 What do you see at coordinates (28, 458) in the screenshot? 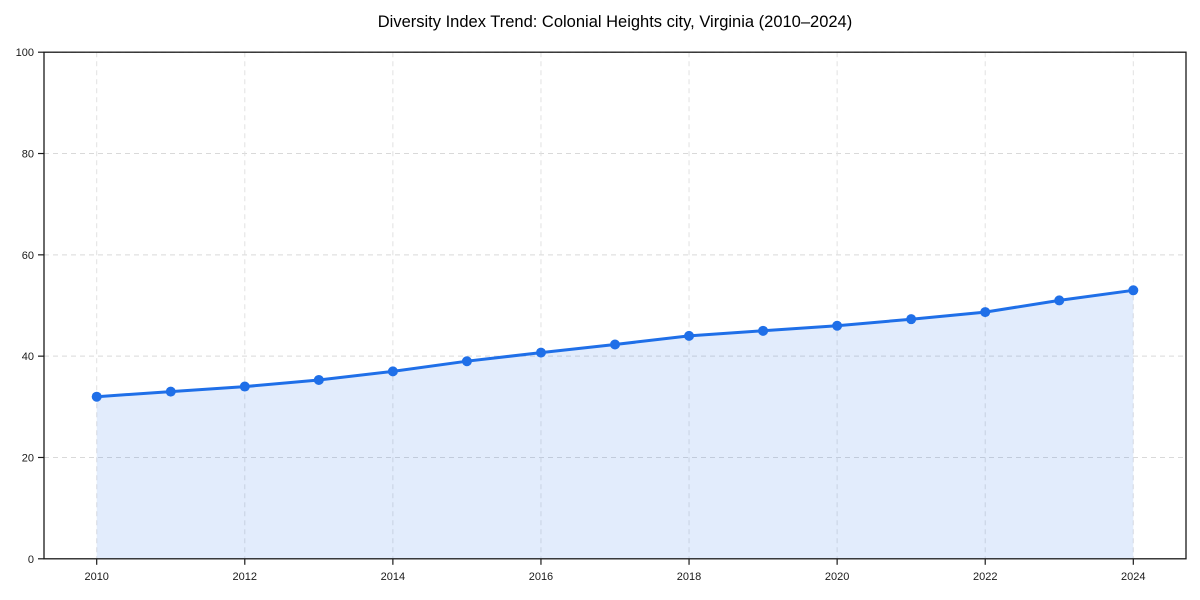
I see `y-axis-tick-label-20: 20` at bounding box center [28, 458].